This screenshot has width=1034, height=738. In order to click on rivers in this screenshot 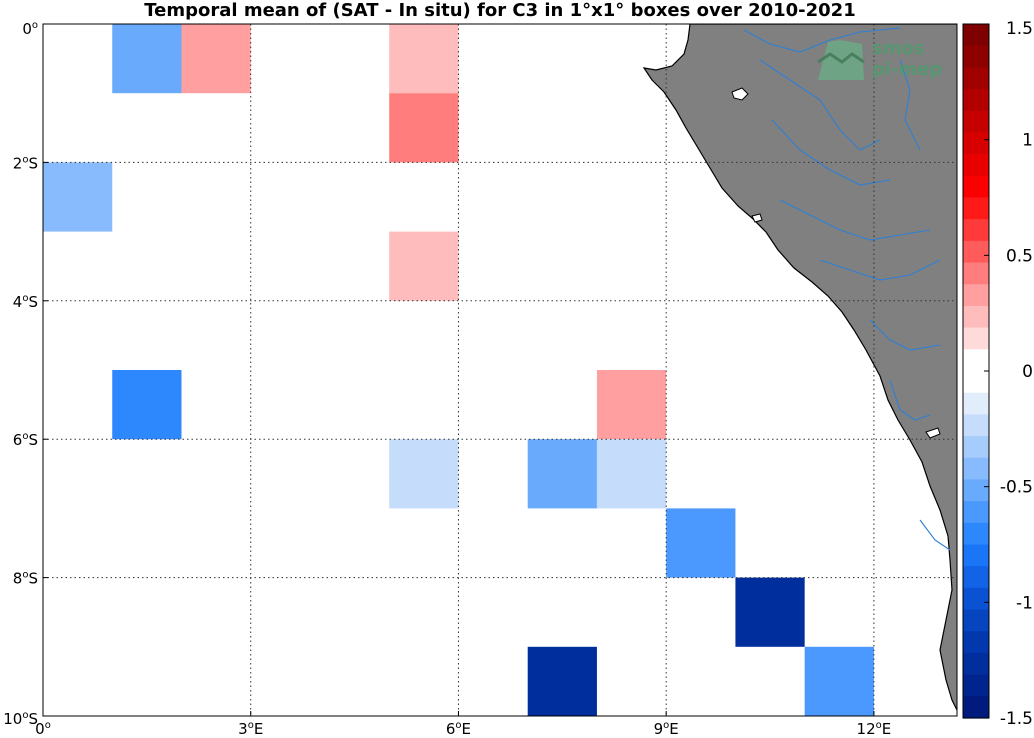, I will do `click(847, 289)`.